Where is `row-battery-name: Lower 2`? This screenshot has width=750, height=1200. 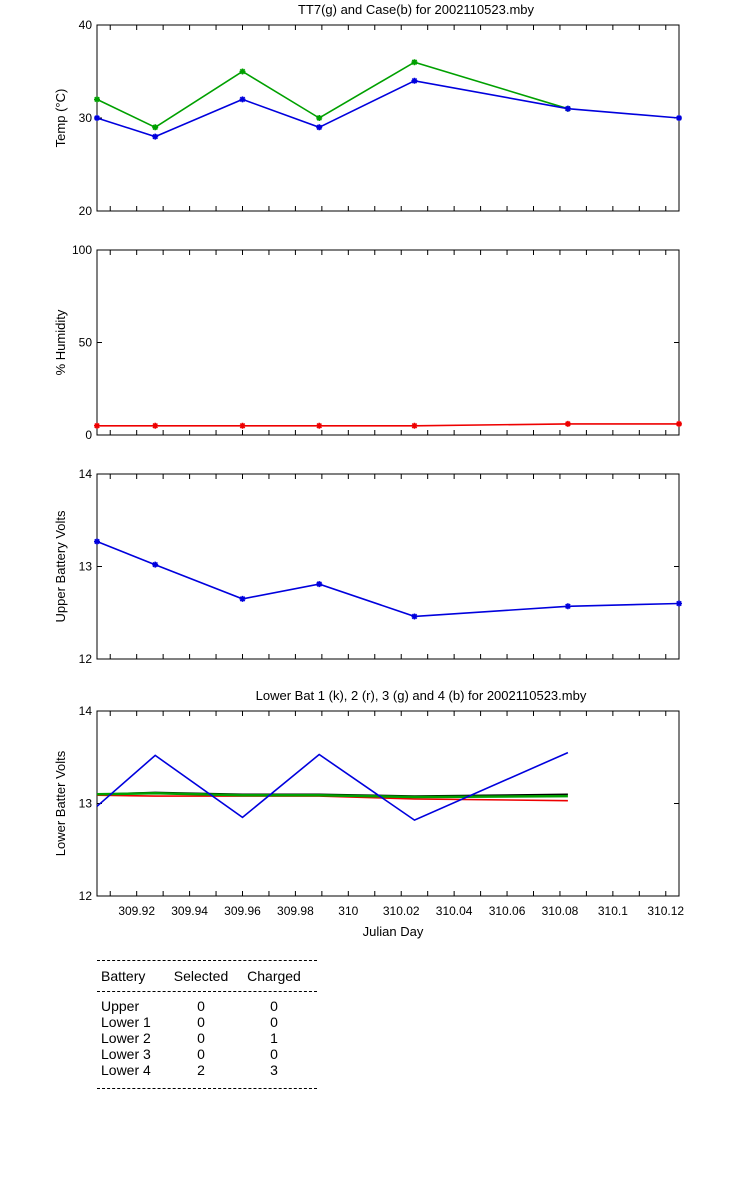 row-battery-name: Lower 2 is located at coordinates (126, 1038).